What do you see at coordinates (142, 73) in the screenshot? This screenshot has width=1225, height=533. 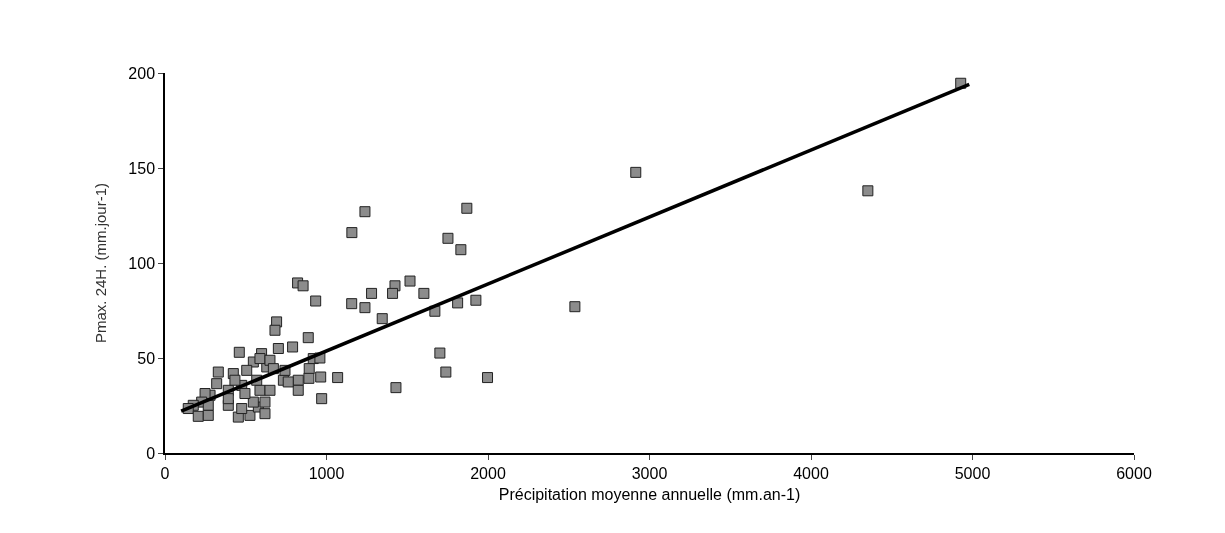 I see `y-tick-label: 200` at bounding box center [142, 73].